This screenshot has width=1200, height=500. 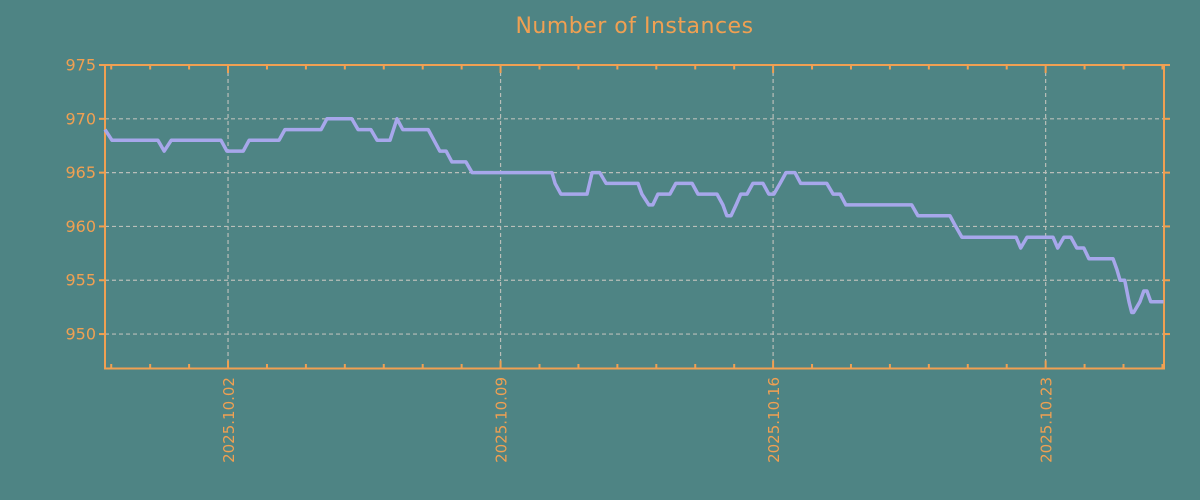 I want to click on chart-title: Number of Instances, so click(x=634, y=26).